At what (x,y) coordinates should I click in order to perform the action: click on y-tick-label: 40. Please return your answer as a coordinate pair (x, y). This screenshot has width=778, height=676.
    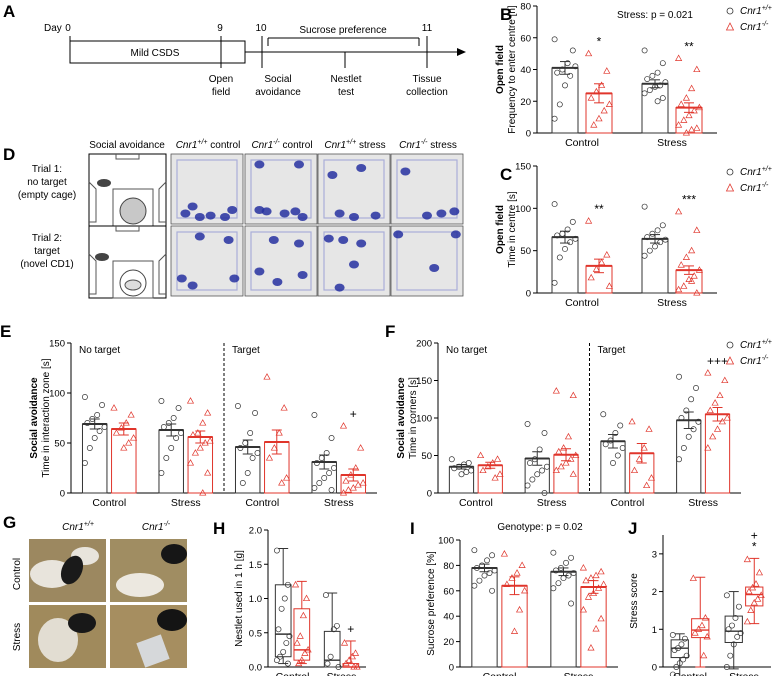
    Looking at the image, I should click on (525, 70).